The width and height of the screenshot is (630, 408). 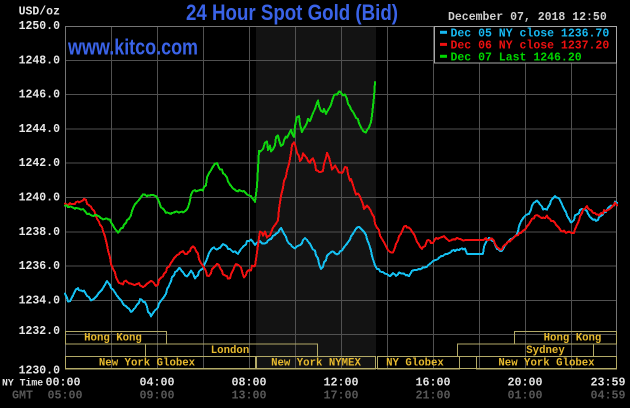 What do you see at coordinates (156, 383) in the screenshot?
I see `svg-text: 04:00` at bounding box center [156, 383].